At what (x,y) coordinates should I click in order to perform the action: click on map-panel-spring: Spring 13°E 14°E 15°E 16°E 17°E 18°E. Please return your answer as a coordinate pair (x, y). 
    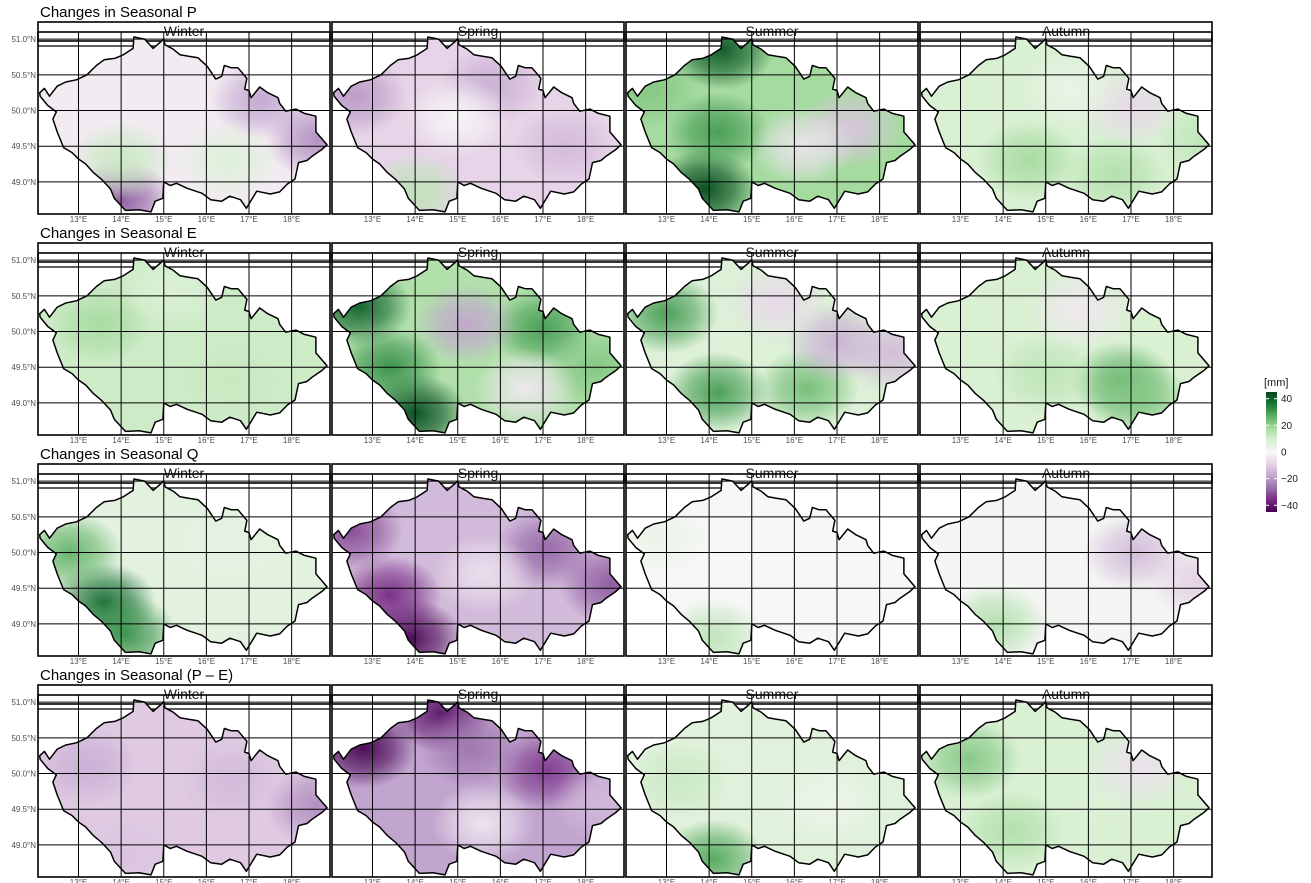
    Looking at the image, I should click on (478, 343).